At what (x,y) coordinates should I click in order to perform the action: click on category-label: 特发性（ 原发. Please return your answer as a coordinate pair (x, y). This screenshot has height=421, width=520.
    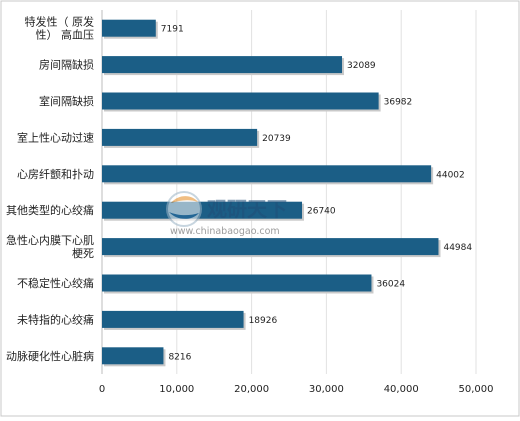
    Looking at the image, I should click on (60, 22).